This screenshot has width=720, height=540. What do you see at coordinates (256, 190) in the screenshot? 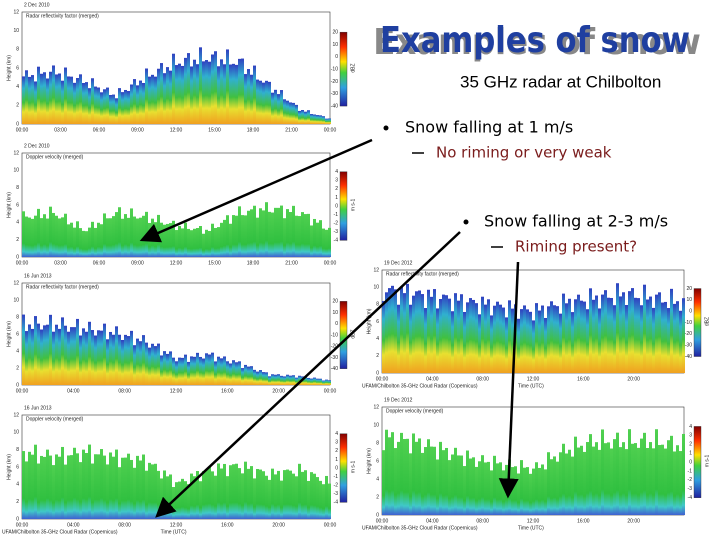
I see `arrow` at bounding box center [256, 190].